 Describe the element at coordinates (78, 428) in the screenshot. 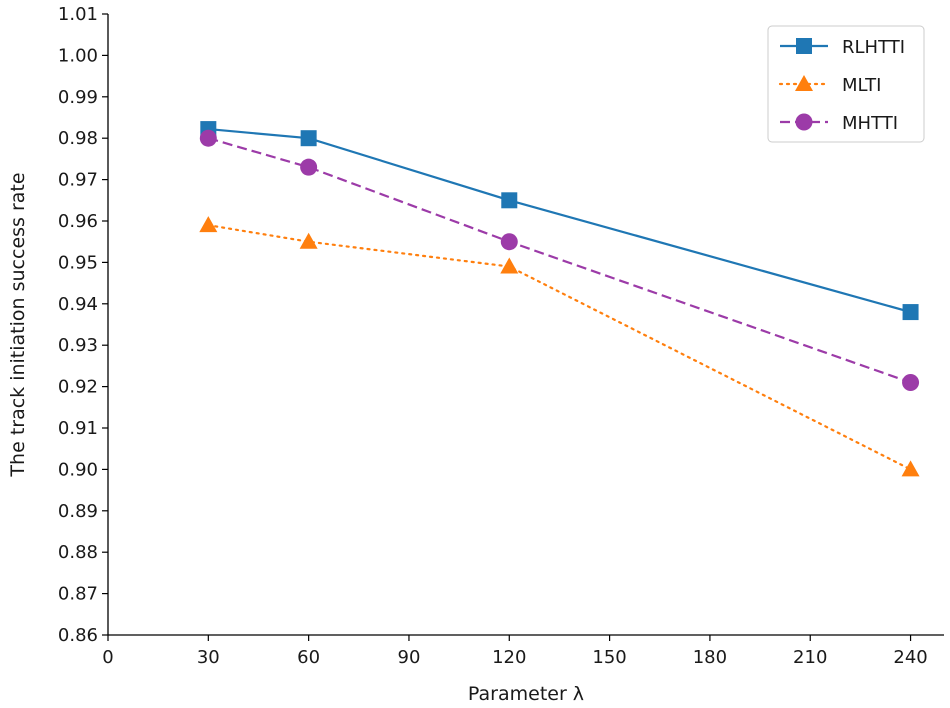

I see `y-tick-label: 0.91` at that location.